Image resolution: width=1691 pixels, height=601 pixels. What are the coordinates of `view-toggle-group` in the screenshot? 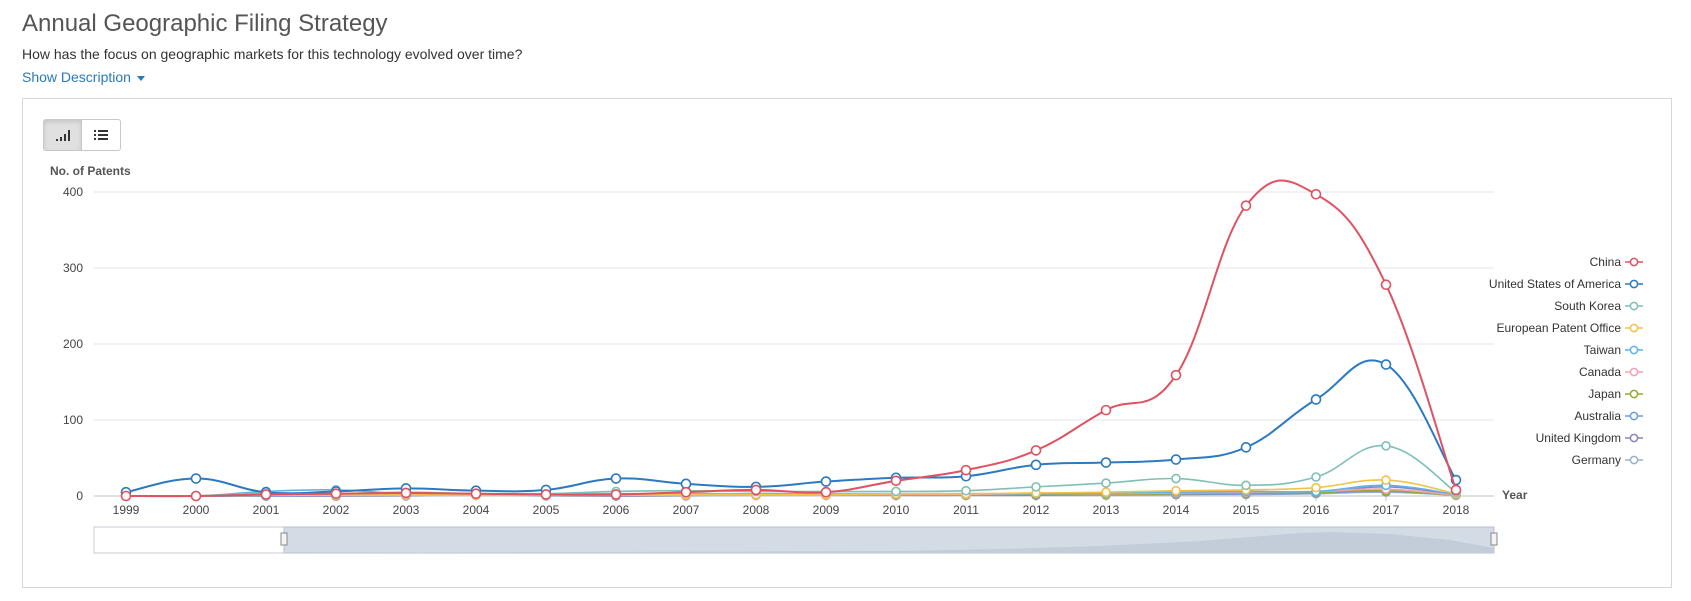 It's located at (82, 135).